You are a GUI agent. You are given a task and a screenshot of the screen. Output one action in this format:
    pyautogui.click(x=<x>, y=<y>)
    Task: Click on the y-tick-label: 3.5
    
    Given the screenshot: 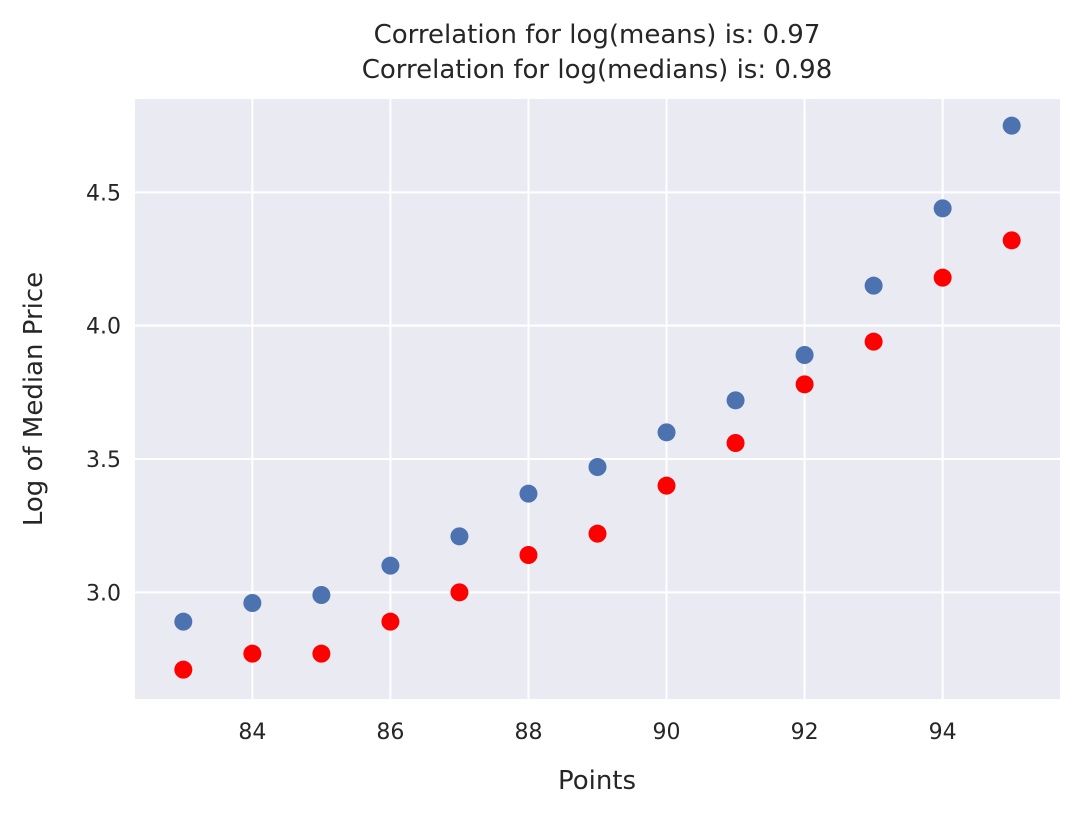 What is the action you would take?
    pyautogui.click(x=103, y=460)
    